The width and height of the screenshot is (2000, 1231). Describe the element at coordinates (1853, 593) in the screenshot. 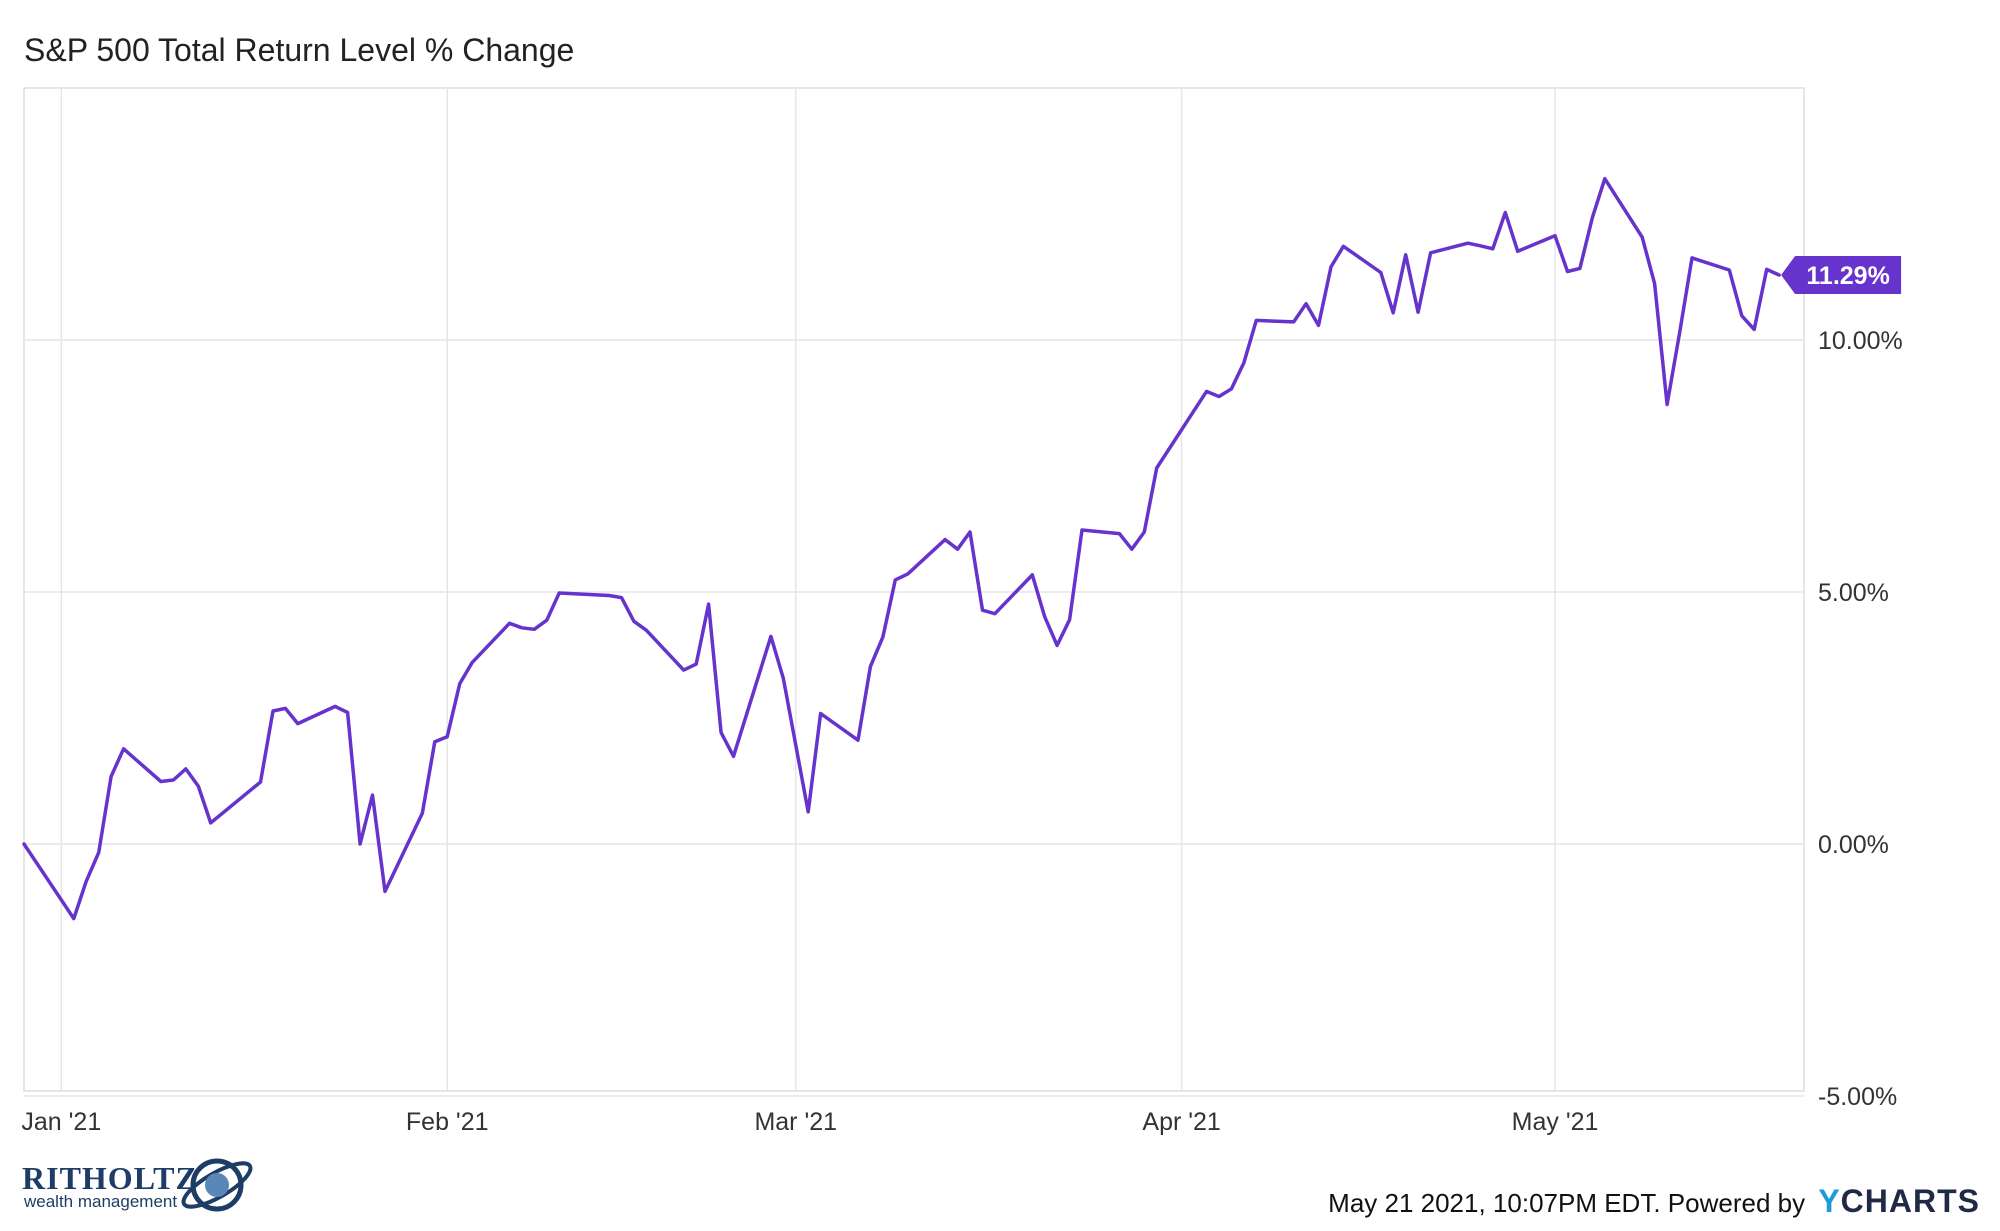

I see `y-tick-label-1: 5.00%` at that location.